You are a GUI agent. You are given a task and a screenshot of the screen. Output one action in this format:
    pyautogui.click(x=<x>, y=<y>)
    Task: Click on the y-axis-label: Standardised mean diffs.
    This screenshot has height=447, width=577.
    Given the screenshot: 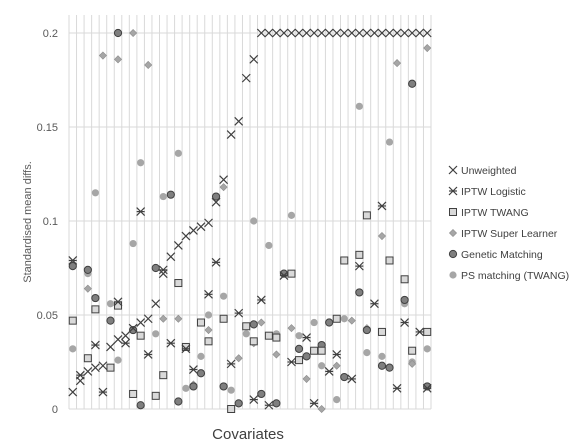 What is the action you would take?
    pyautogui.click(x=28, y=221)
    